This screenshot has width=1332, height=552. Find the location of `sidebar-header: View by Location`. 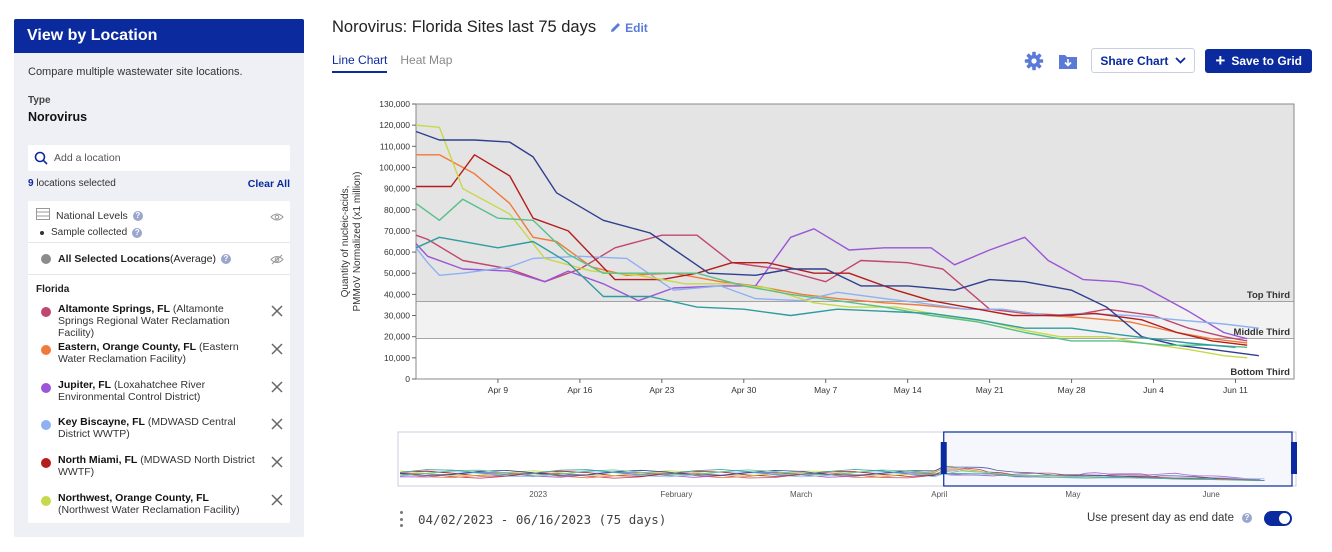

sidebar-header: View by Location is located at coordinates (159, 36).